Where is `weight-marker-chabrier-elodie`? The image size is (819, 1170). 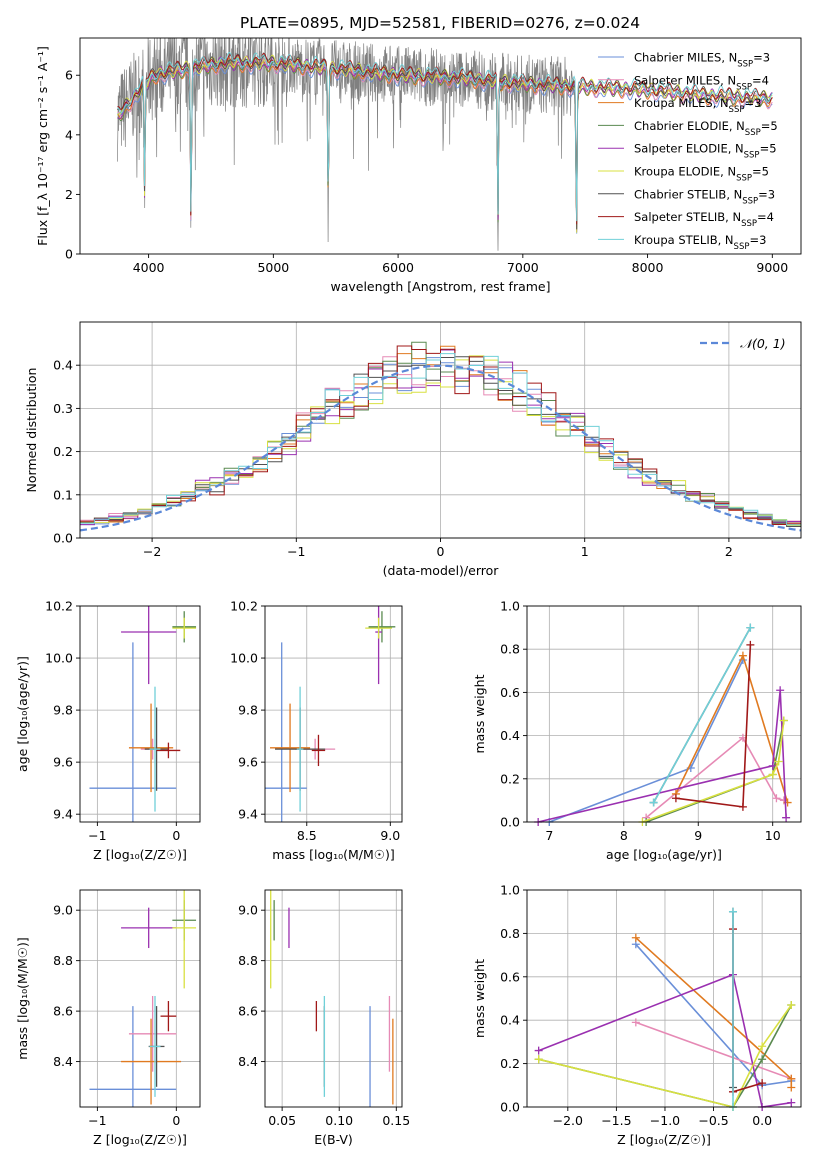 weight-marker-chabrier-elodie is located at coordinates (762, 1059).